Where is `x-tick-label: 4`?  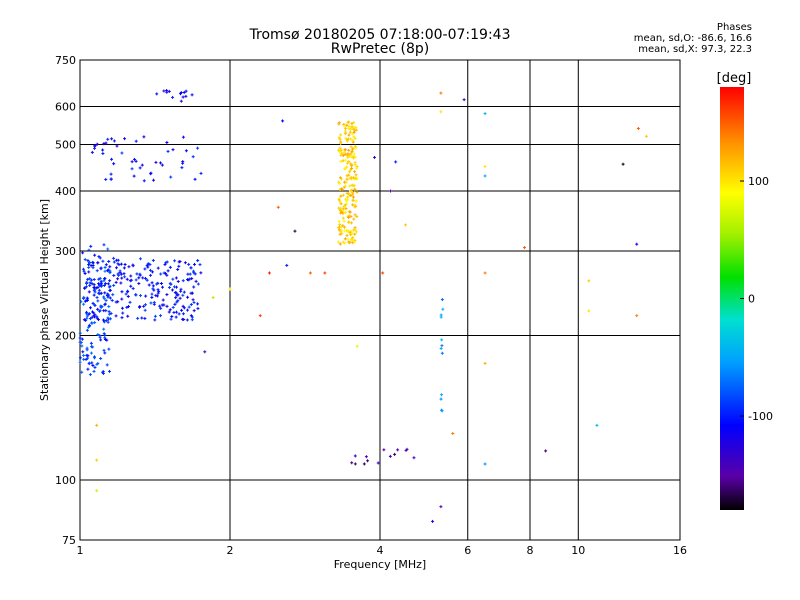
x-tick-label: 4 is located at coordinates (380, 550).